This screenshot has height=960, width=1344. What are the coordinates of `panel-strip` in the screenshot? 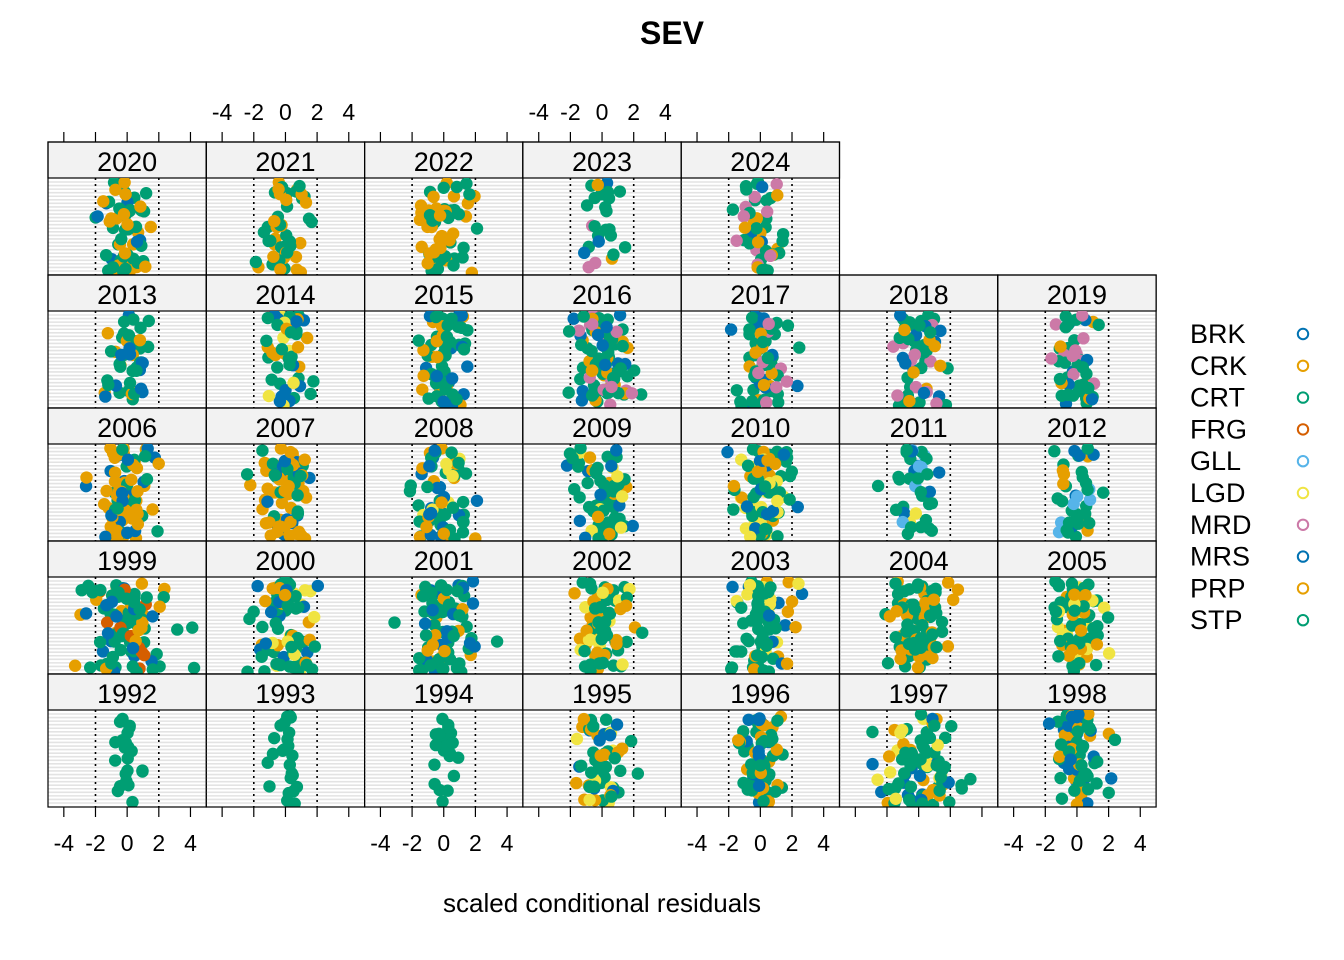 It's located at (760, 160).